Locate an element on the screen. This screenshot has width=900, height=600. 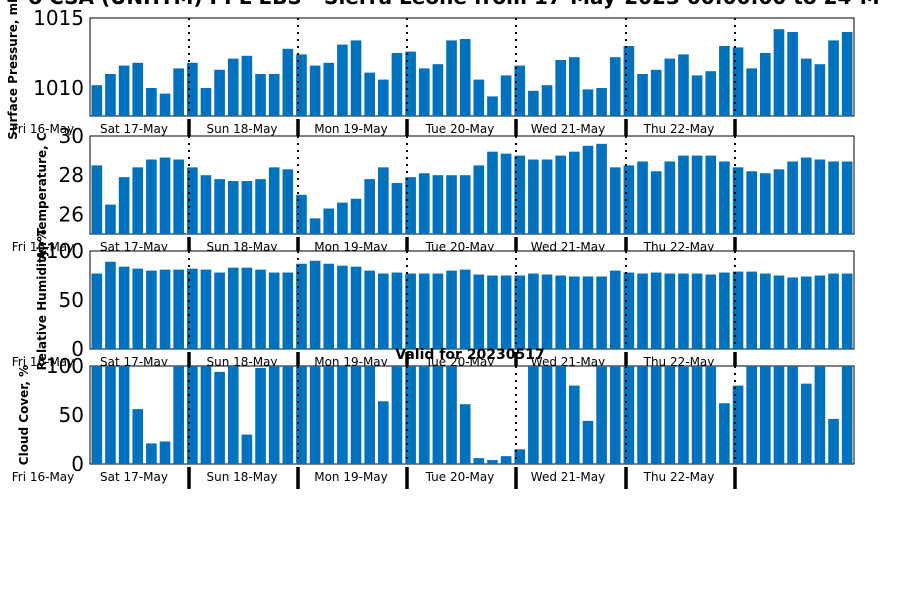
x-tick-label-surface-pressure-0: Fri 16-May is located at coordinates (43, 129).